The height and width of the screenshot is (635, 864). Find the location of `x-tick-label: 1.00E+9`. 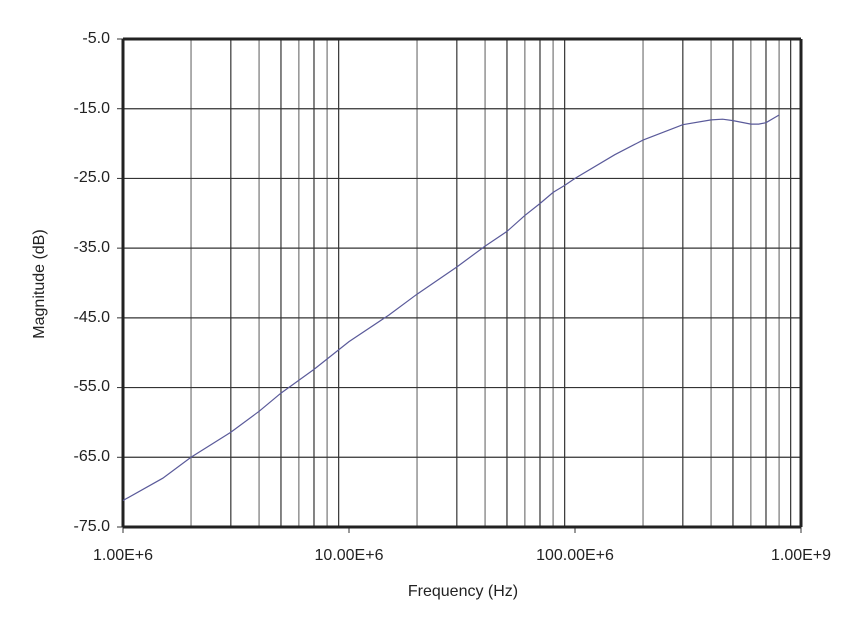

x-tick-label: 1.00E+9 is located at coordinates (801, 555).